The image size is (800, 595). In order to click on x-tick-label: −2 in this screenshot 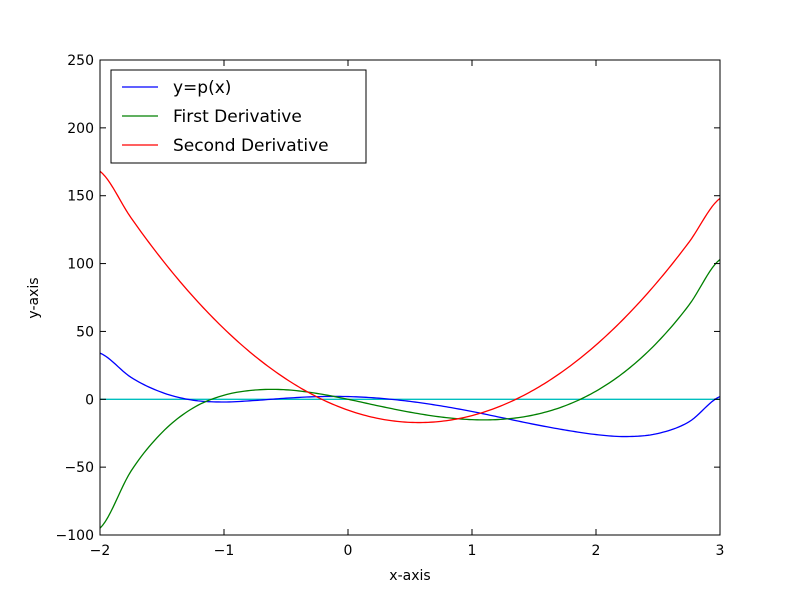, I will do `click(100, 551)`.